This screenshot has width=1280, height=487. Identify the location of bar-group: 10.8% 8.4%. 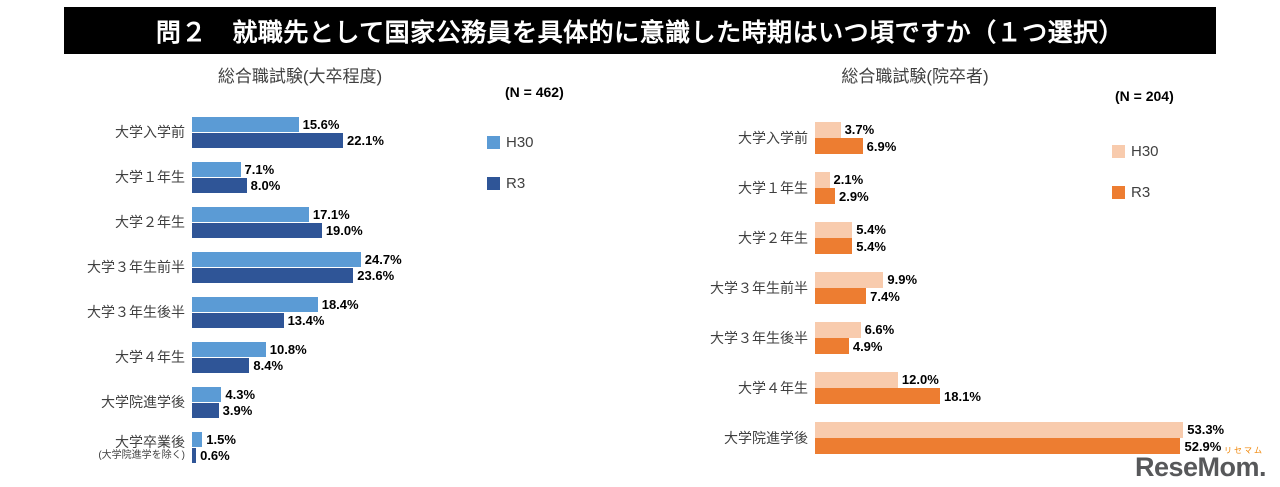
(249, 357).